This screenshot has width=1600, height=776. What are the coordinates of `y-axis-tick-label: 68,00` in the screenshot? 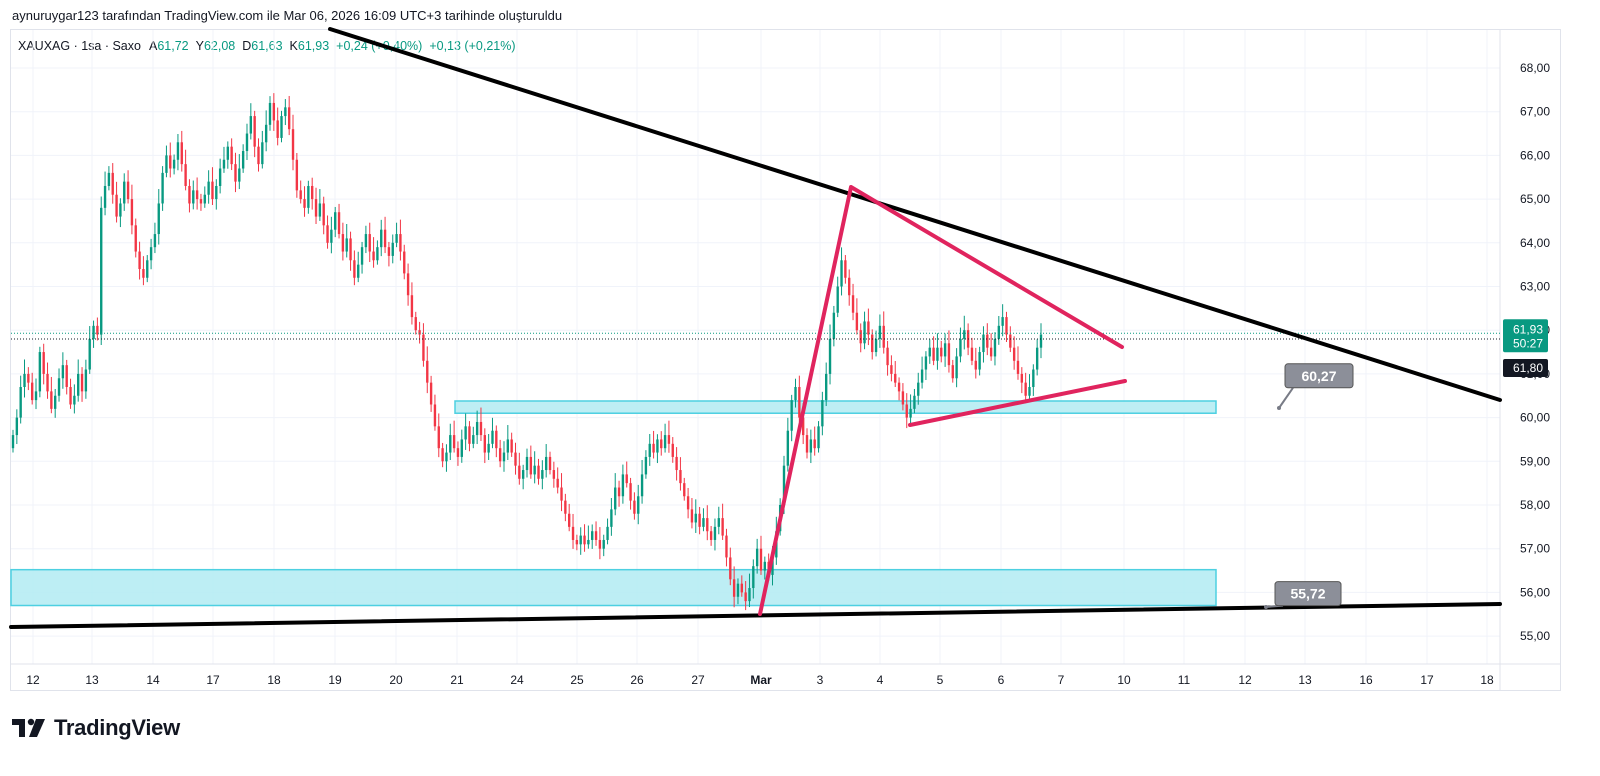 It's located at (1535, 68).